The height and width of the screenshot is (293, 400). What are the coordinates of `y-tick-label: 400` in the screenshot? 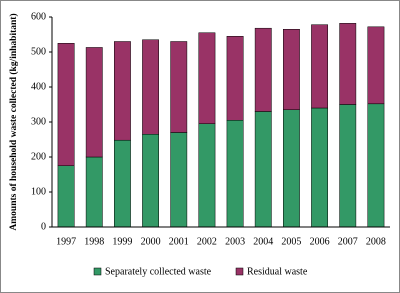 It's located at (38, 86).